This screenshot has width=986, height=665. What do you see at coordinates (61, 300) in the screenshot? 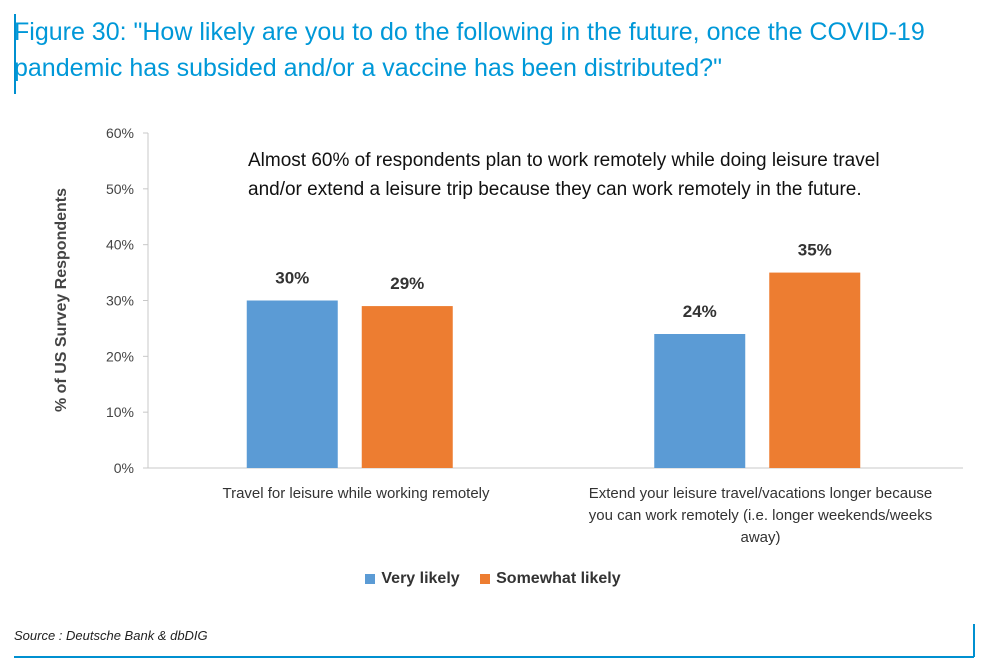
I see `y-axis-title: % of US Survey Respondents` at bounding box center [61, 300].